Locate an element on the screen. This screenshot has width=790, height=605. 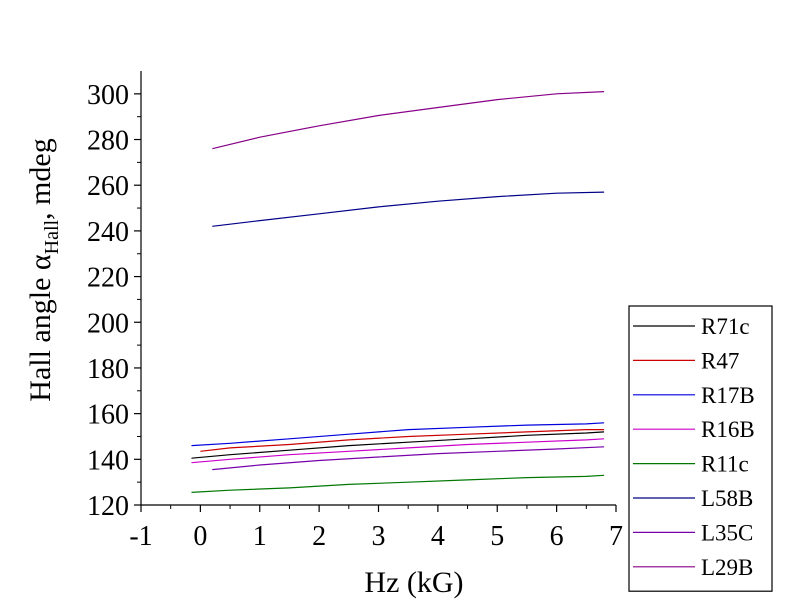
legend-label: R11c is located at coordinates (725, 464).